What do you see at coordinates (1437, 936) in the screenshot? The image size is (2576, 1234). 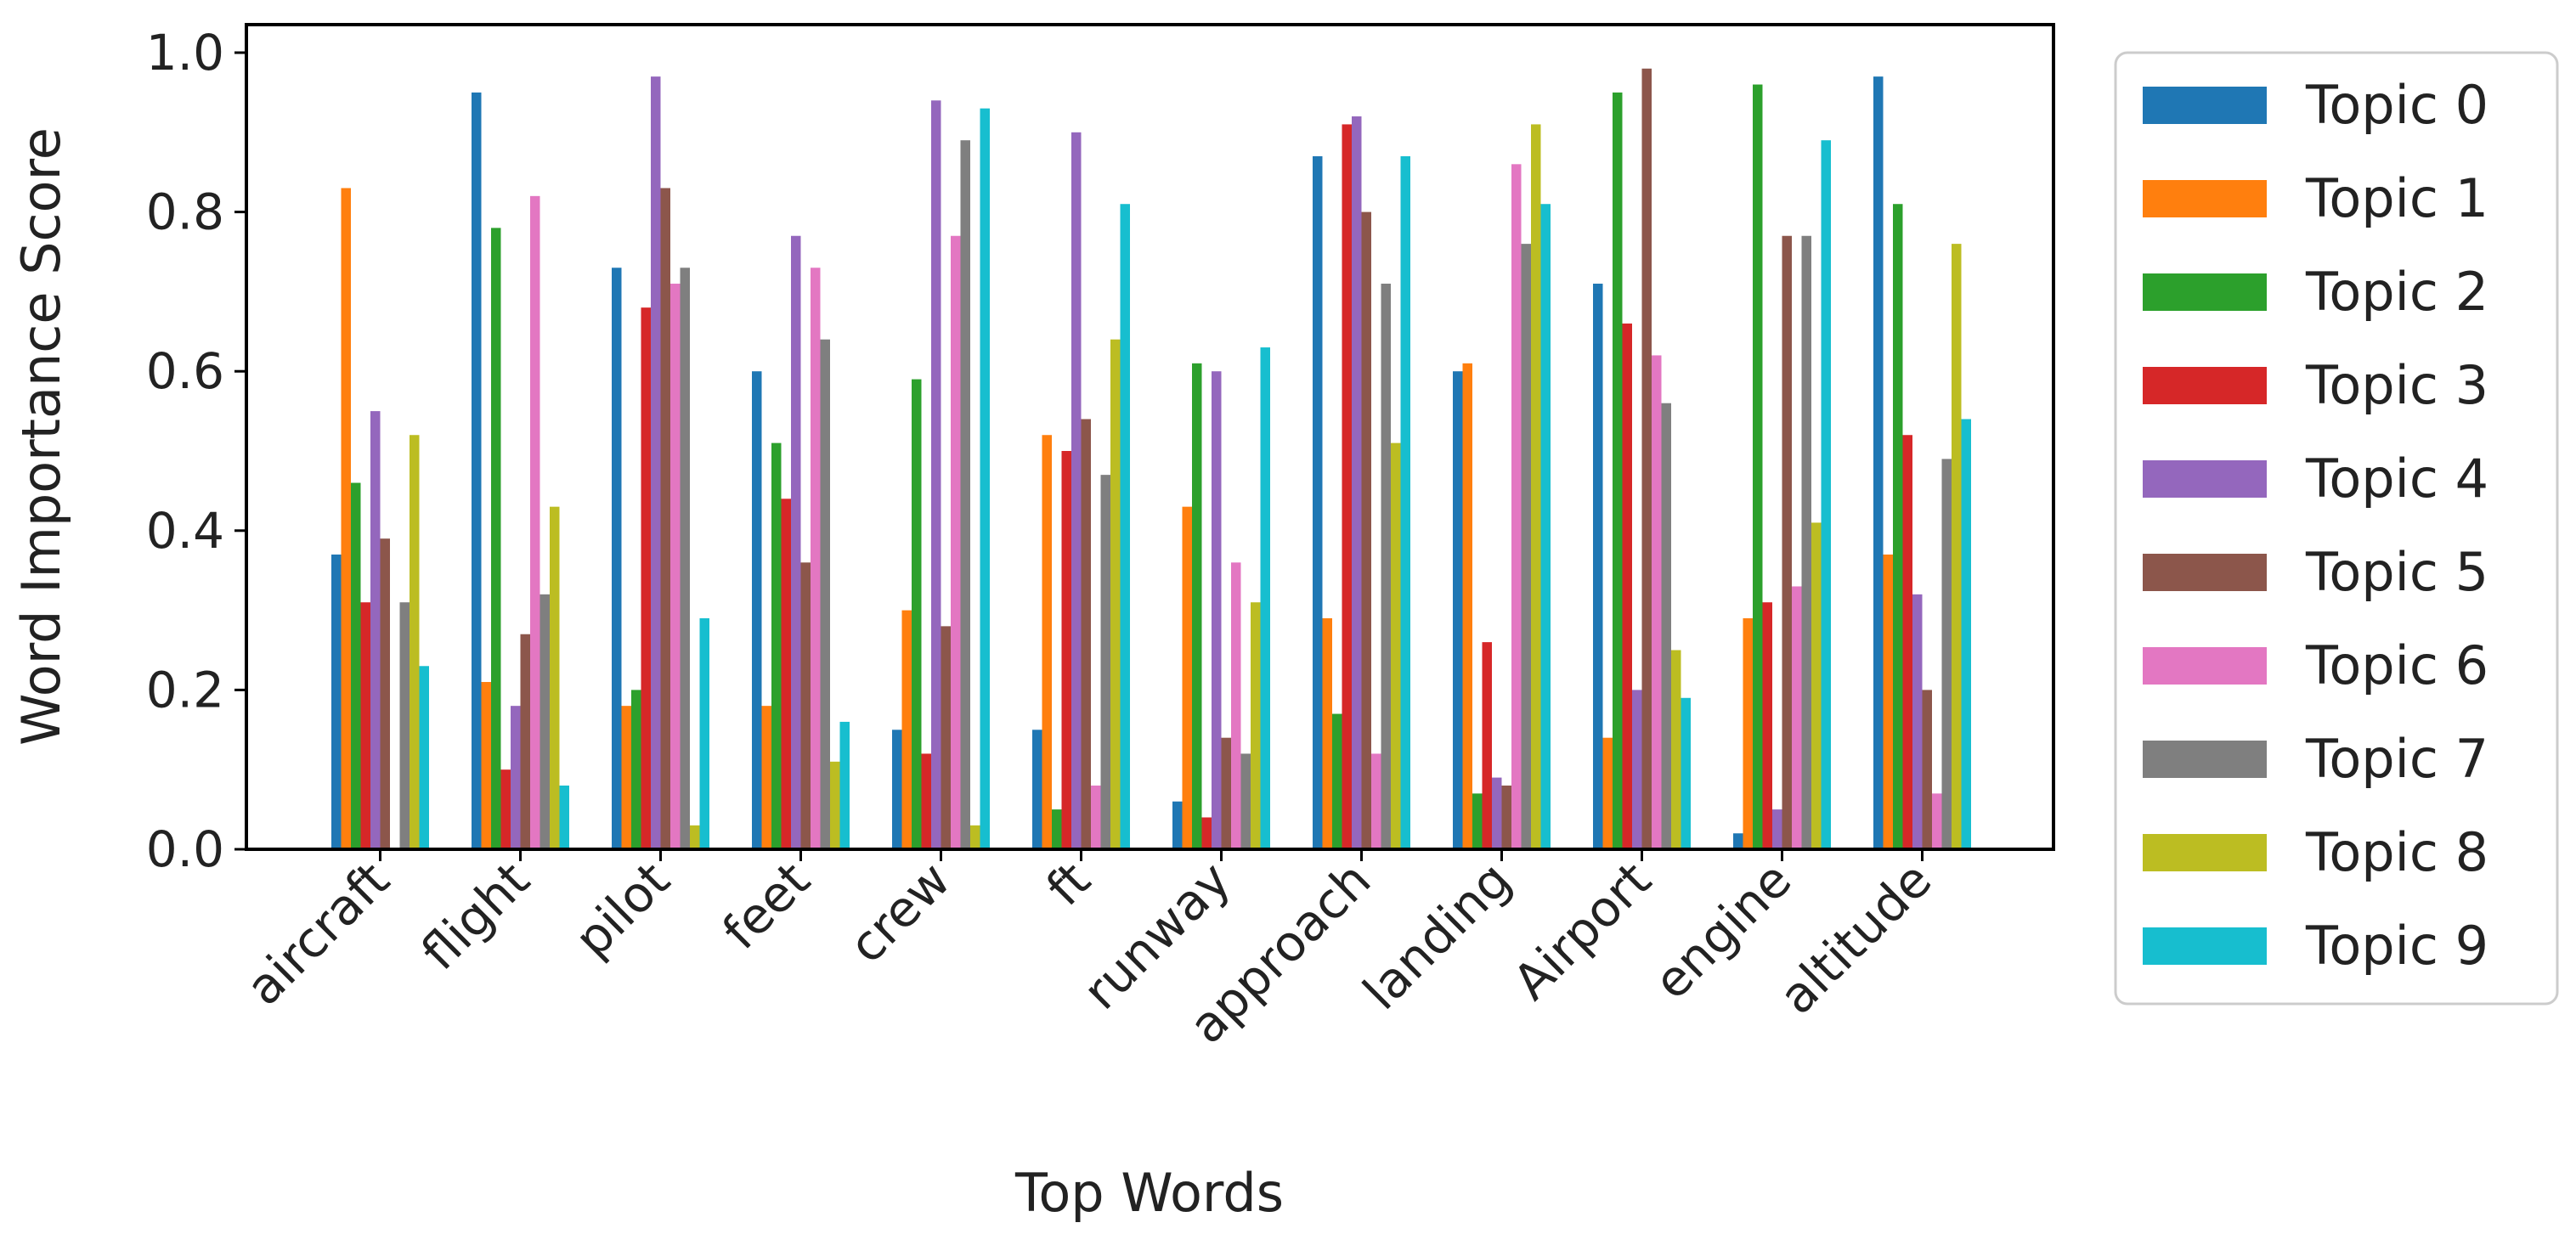 I see `x-tick-label-landing: landing` at bounding box center [1437, 936].